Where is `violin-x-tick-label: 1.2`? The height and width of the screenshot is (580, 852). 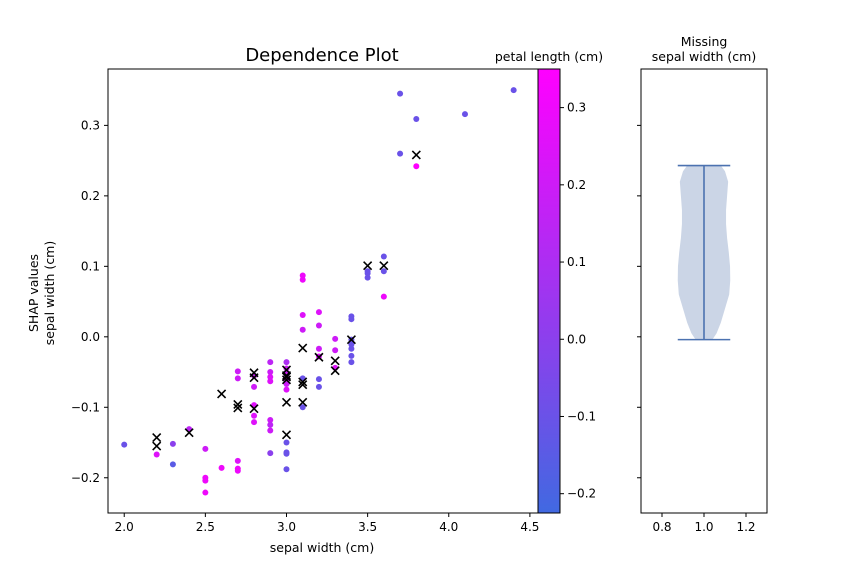 violin-x-tick-label: 1.2 is located at coordinates (745, 527).